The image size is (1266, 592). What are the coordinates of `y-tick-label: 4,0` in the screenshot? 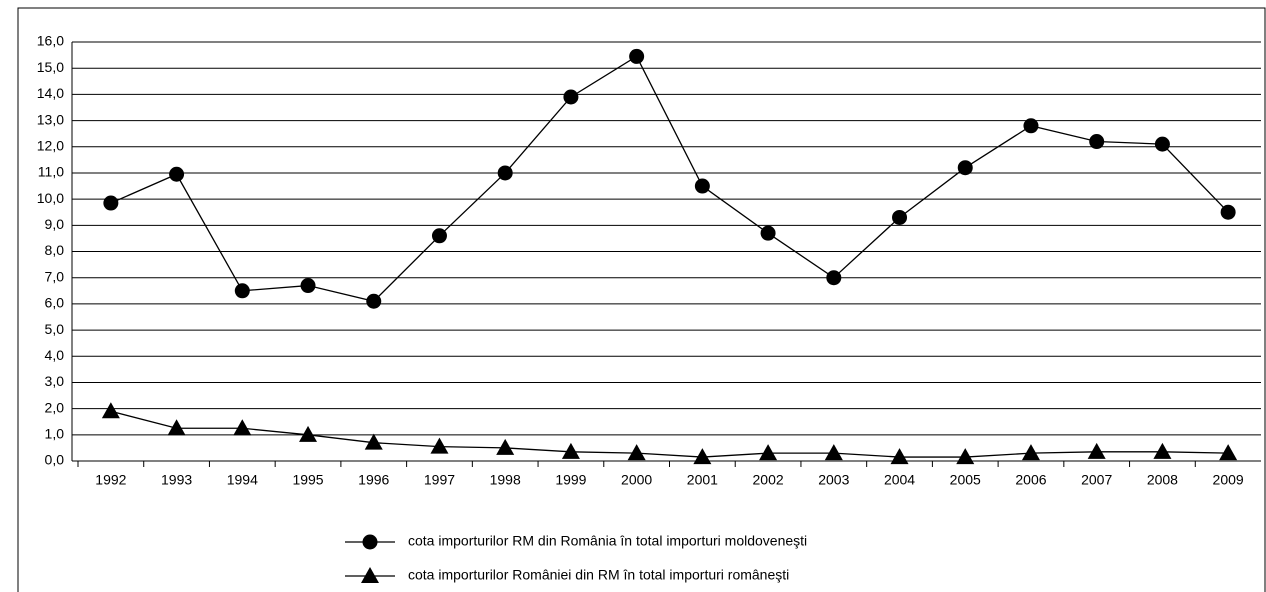 It's located at (55, 355).